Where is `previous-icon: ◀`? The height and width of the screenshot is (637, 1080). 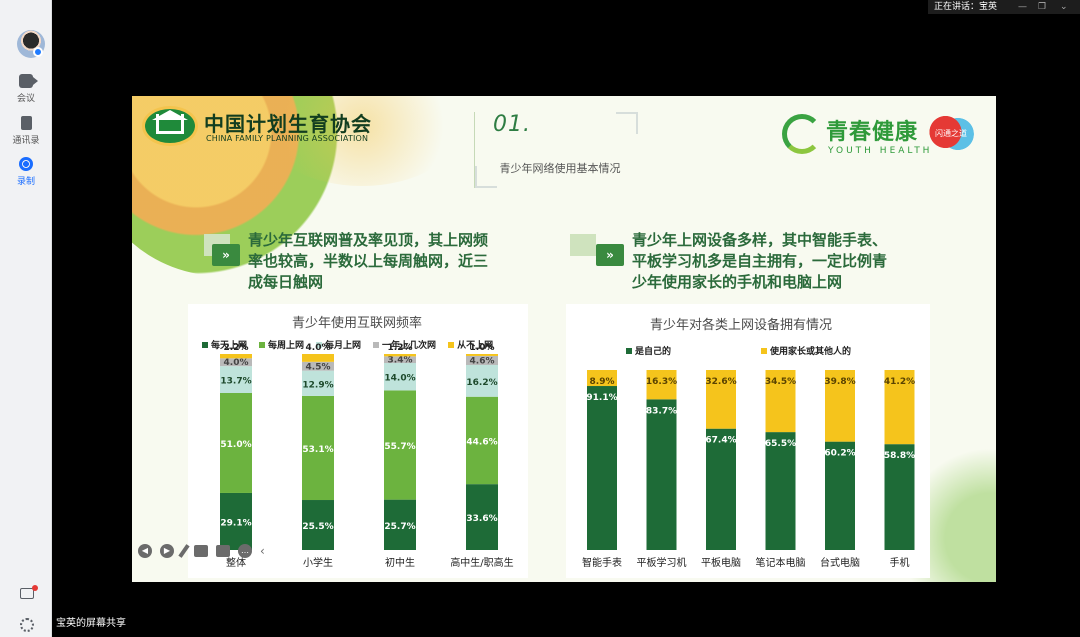 previous-icon: ◀ is located at coordinates (145, 551).